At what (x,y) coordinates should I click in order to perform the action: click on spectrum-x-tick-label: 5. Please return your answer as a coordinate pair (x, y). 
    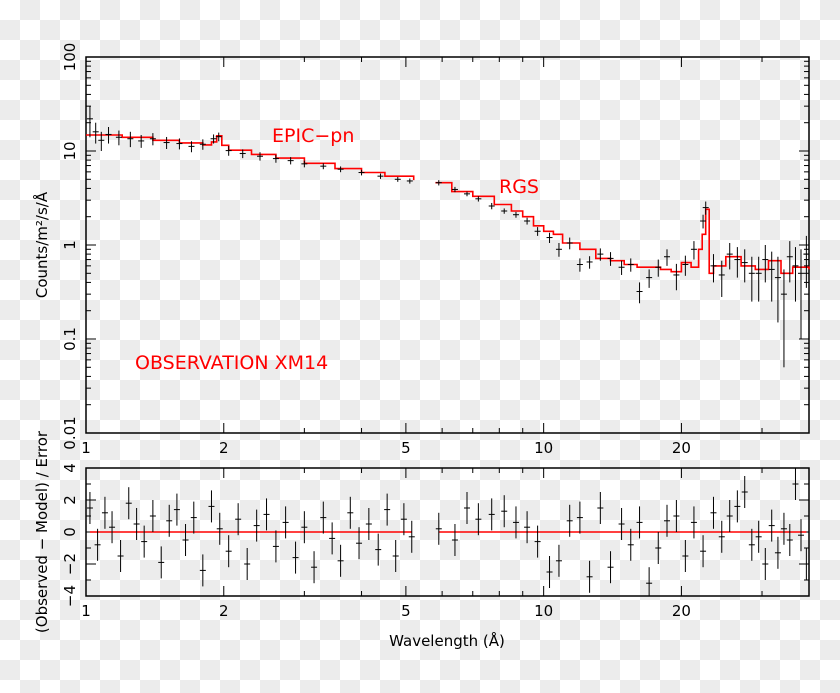
    Looking at the image, I should click on (406, 448).